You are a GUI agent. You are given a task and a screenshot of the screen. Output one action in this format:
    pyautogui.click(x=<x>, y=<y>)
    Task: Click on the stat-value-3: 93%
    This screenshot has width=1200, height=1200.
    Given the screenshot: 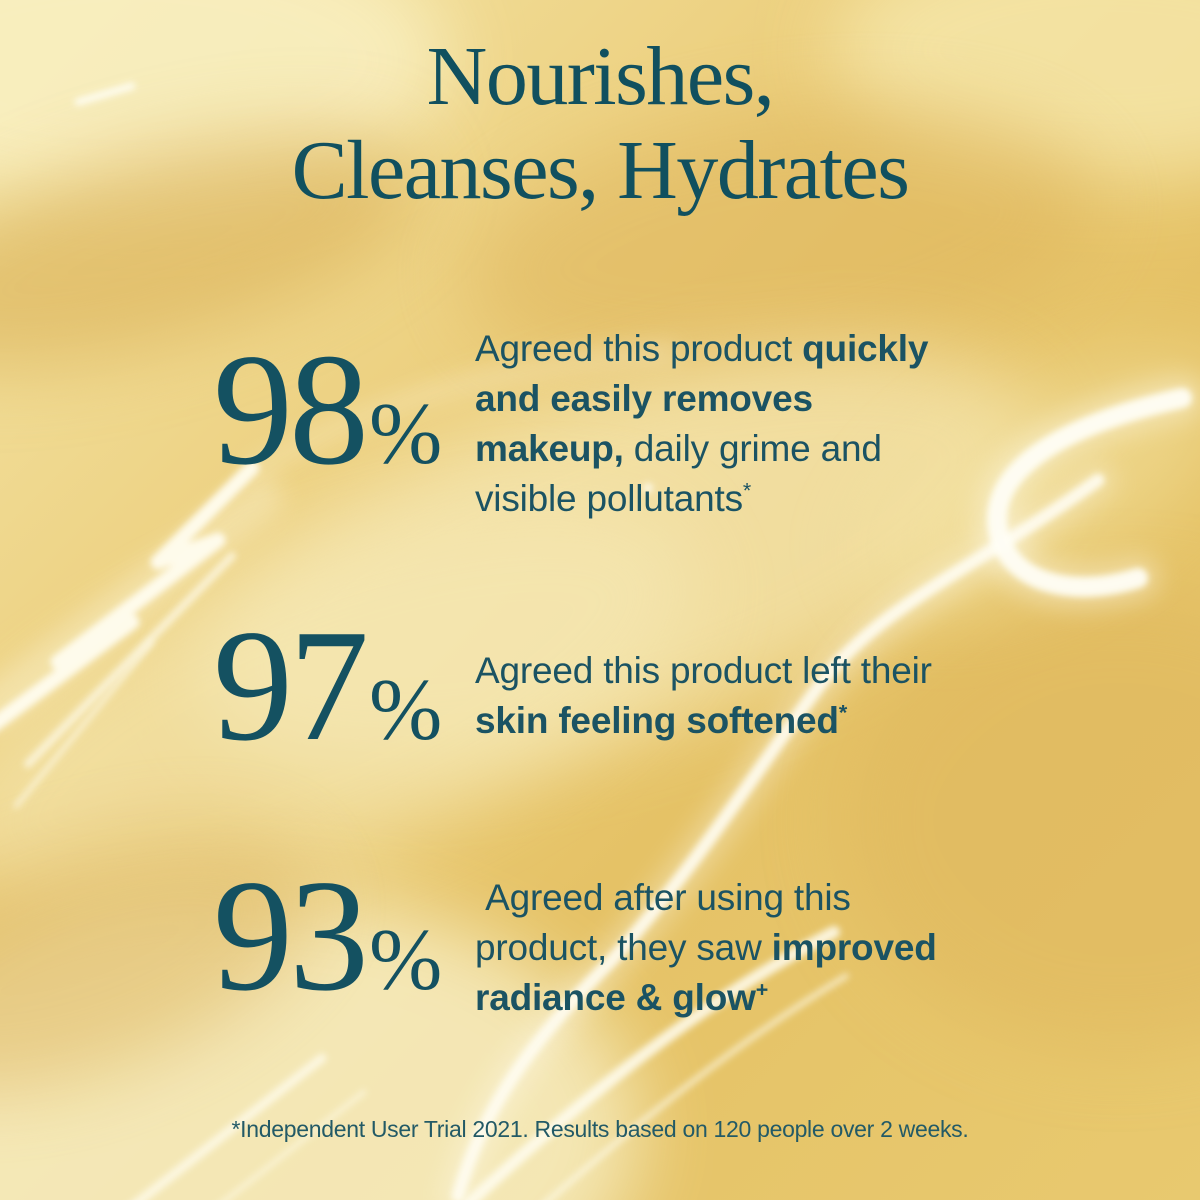 What is the action you would take?
    pyautogui.click(x=327, y=935)
    